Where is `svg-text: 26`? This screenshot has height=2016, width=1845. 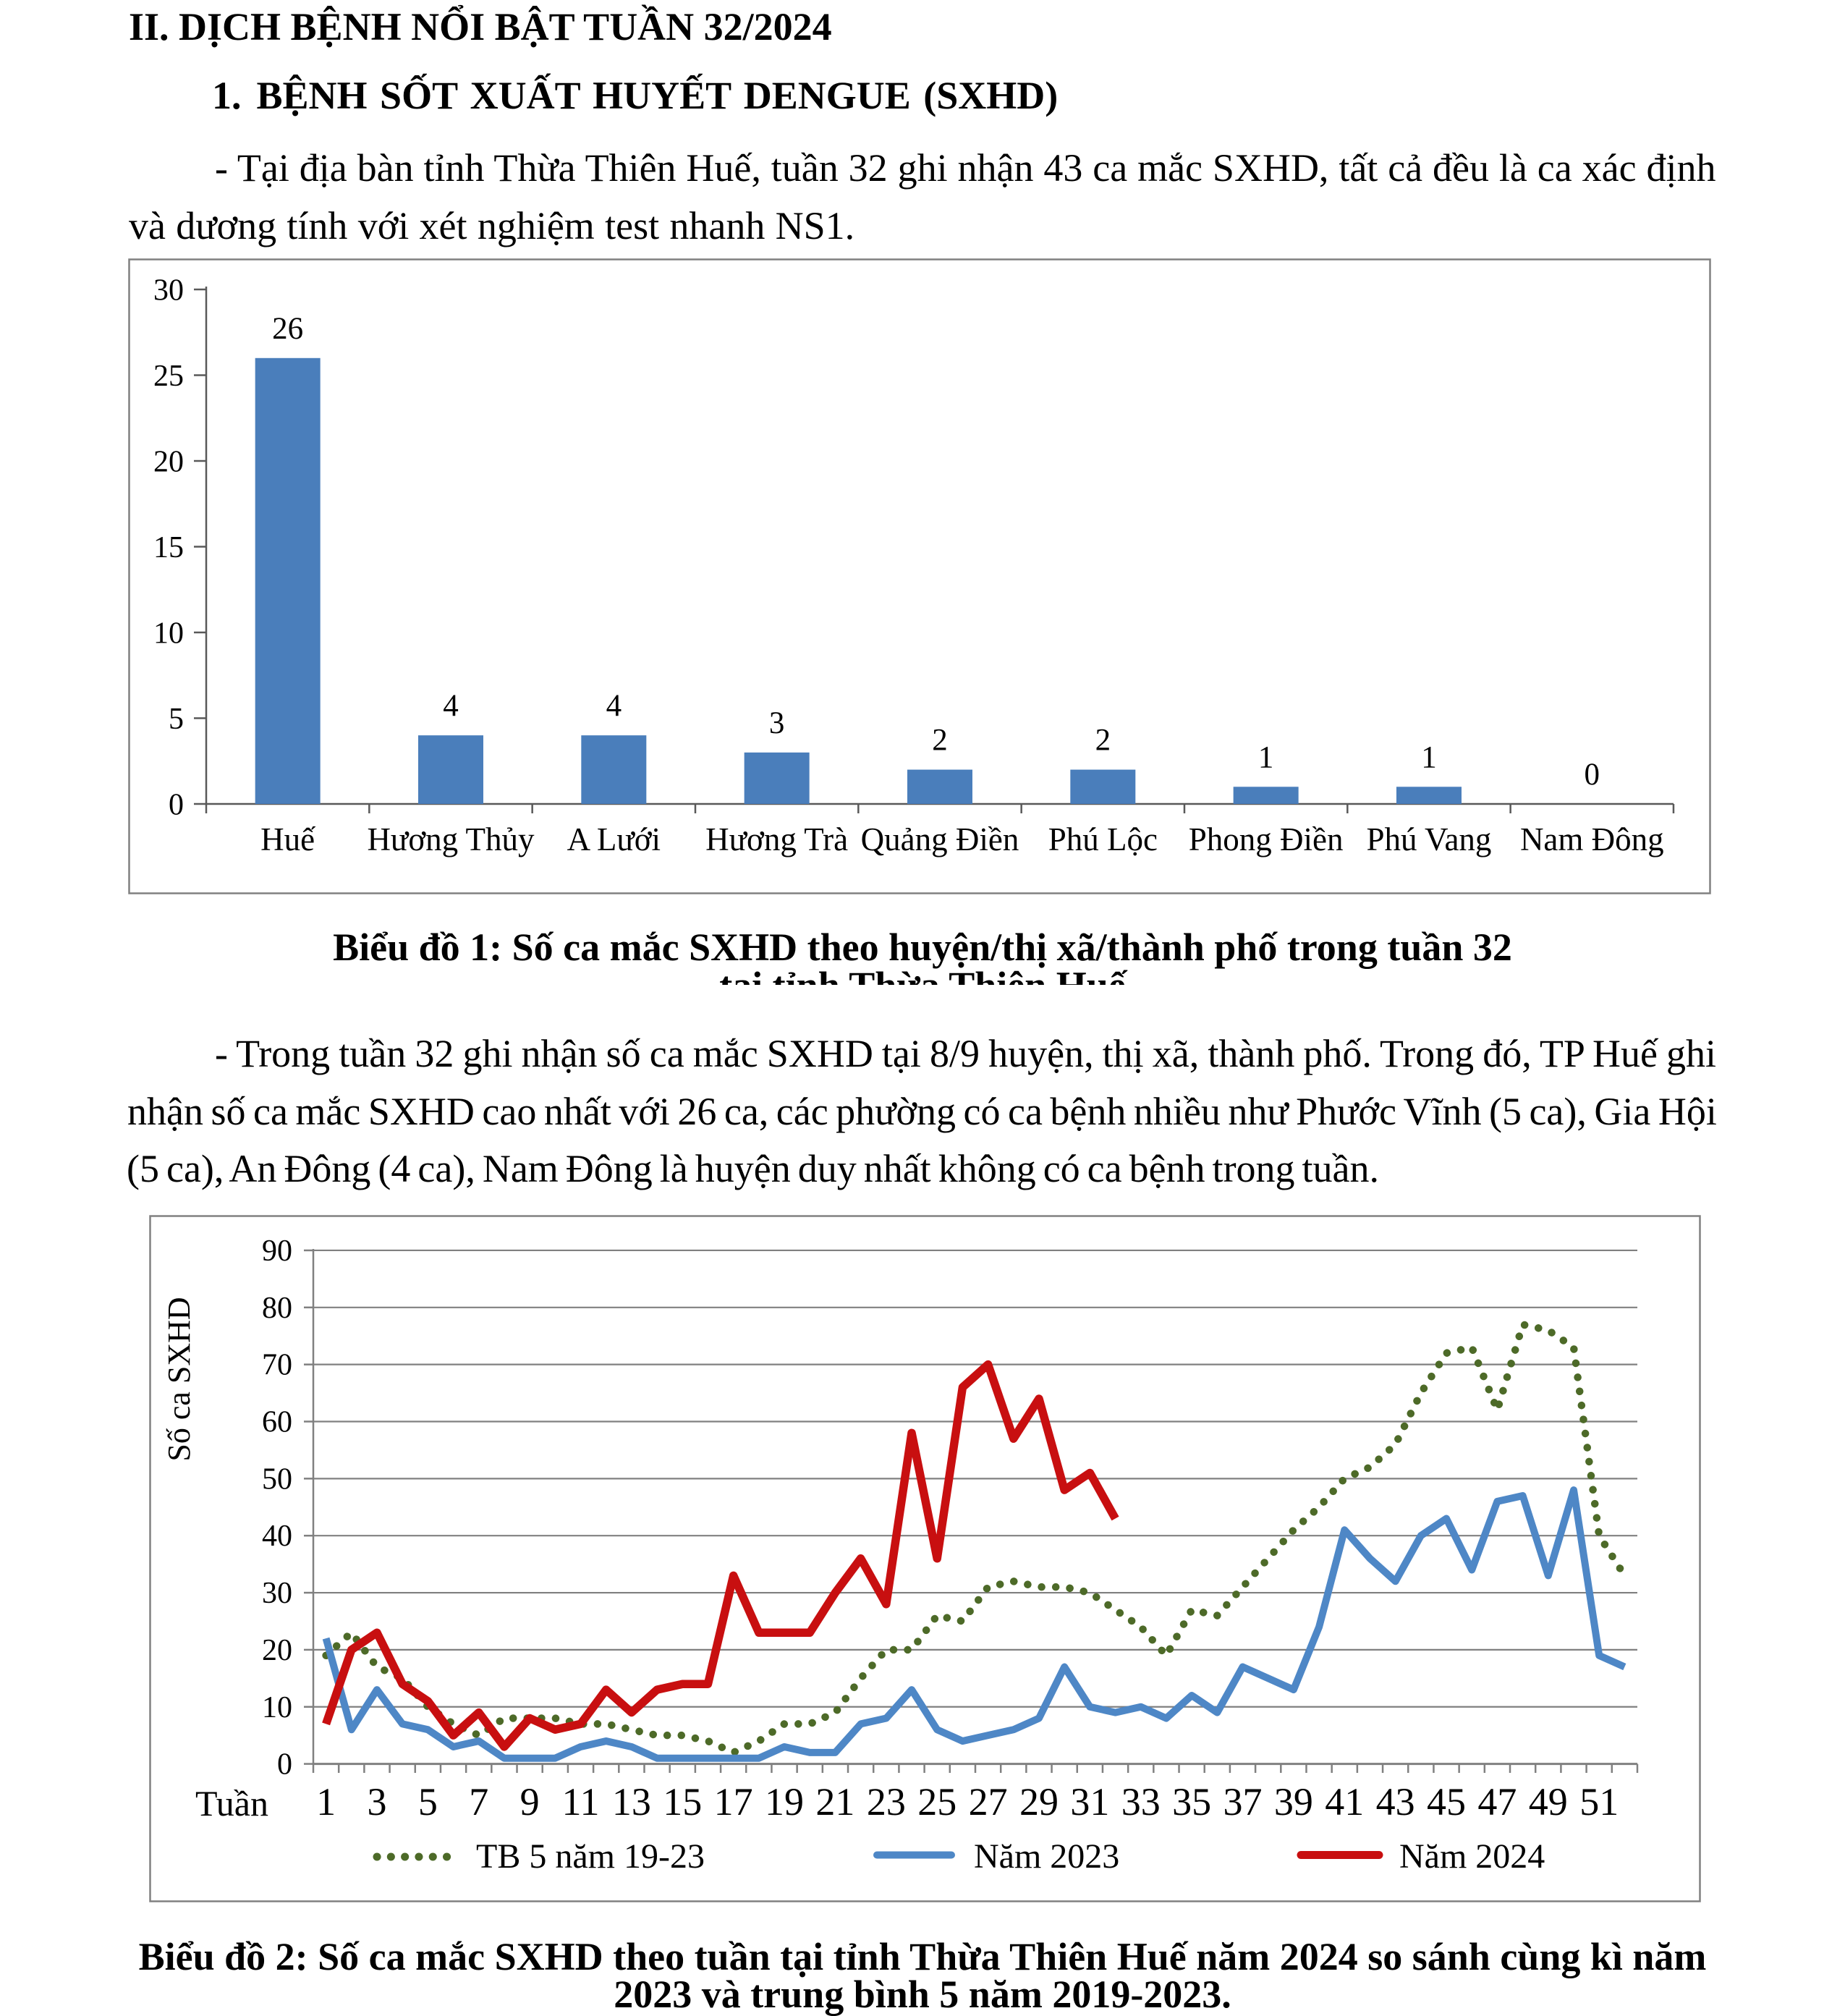
svg-text: 26 is located at coordinates (287, 329).